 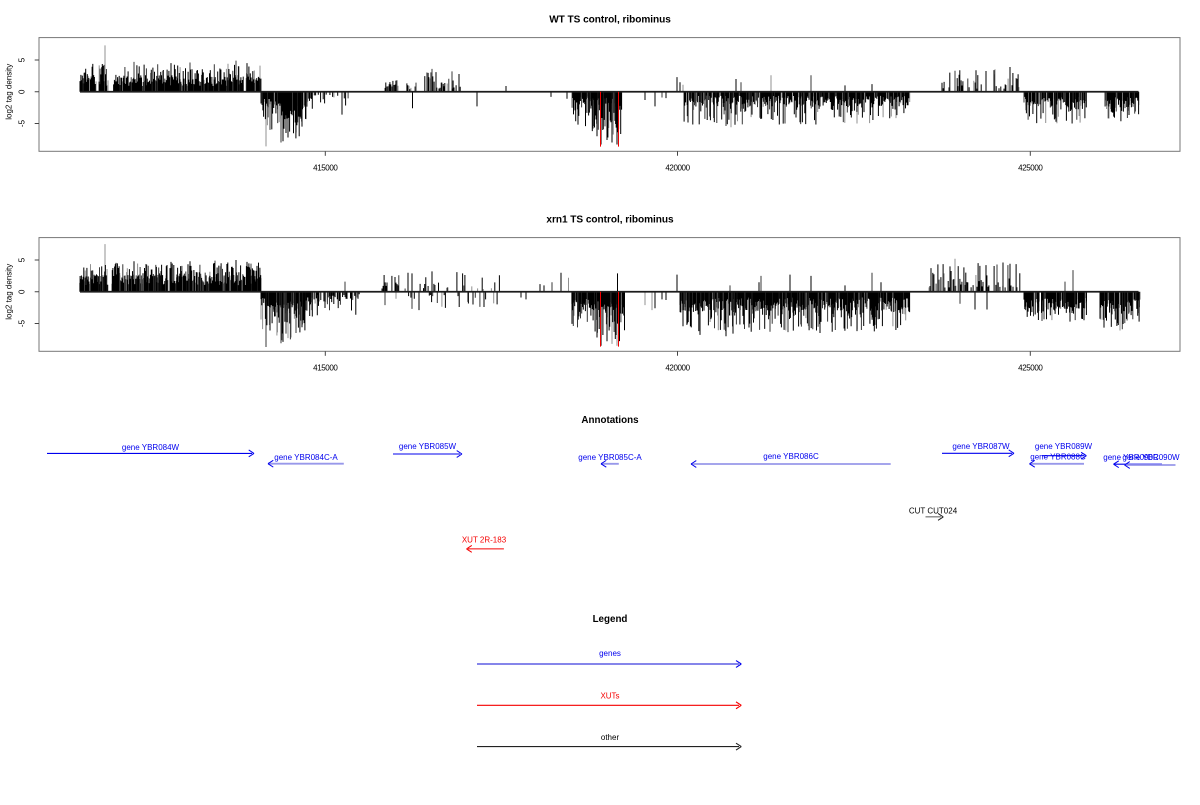 I want to click on svg-text: XUTs, so click(x=609, y=695).